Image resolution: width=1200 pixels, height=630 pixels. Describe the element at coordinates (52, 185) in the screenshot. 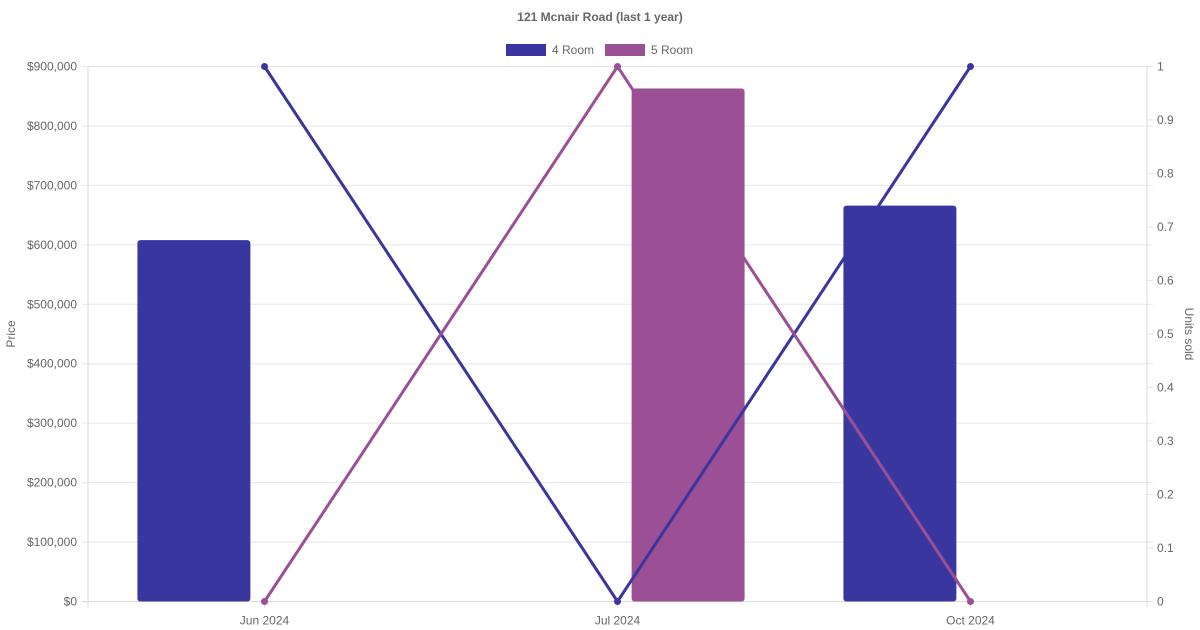

I see `y-left-tick-label: $700,000` at that location.